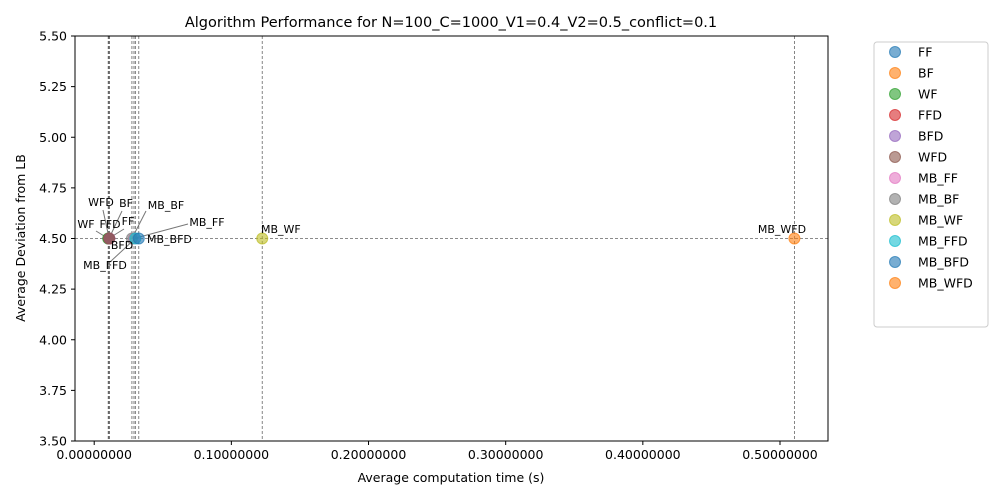  What do you see at coordinates (53, 187) in the screenshot?
I see `y-tick-label: 4.75` at bounding box center [53, 187].